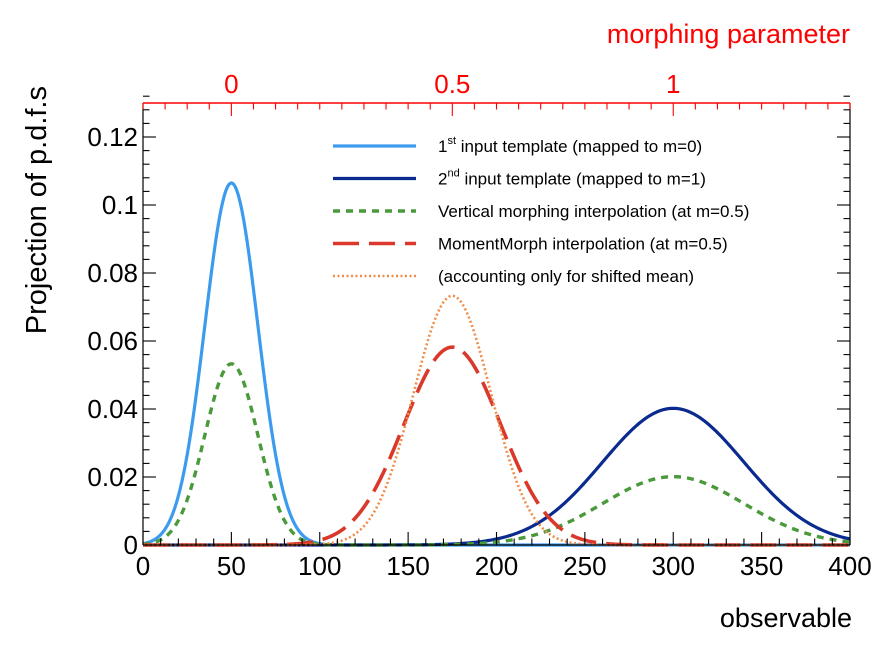 The width and height of the screenshot is (894, 648). Describe the element at coordinates (496, 566) in the screenshot. I see `x-tick-label: 200` at that location.